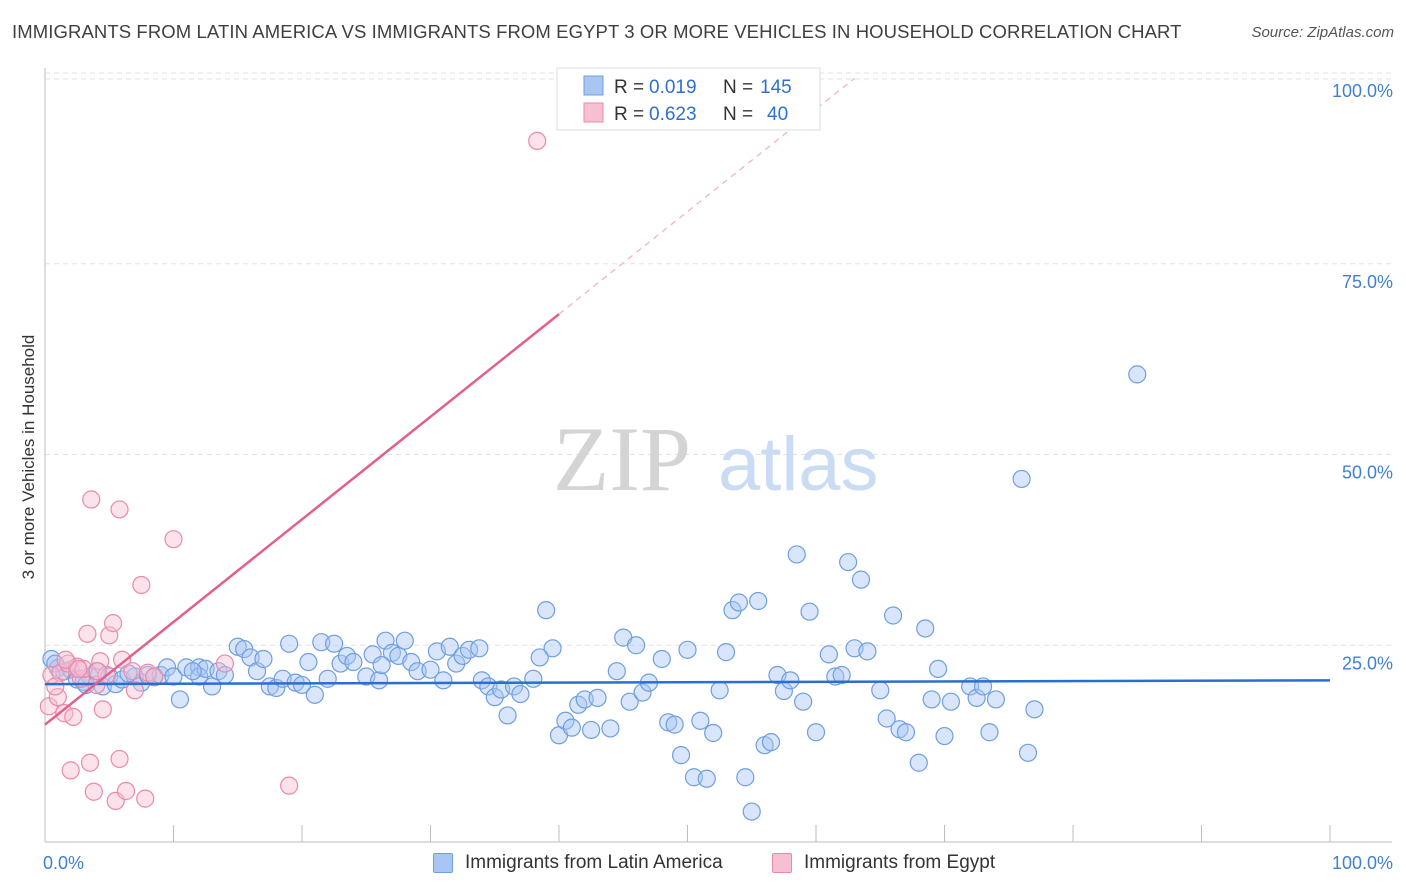 This screenshot has height=892, width=1406. I want to click on y-axis-label: 3 or more Vehicles in Household, so click(28, 457).